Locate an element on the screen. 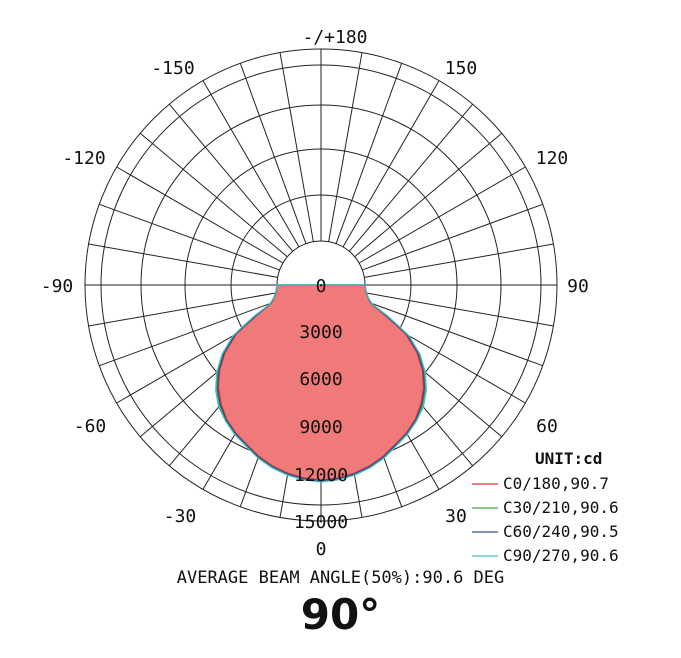 The image size is (681, 658). angle-label-11: -150 is located at coordinates (172, 68).